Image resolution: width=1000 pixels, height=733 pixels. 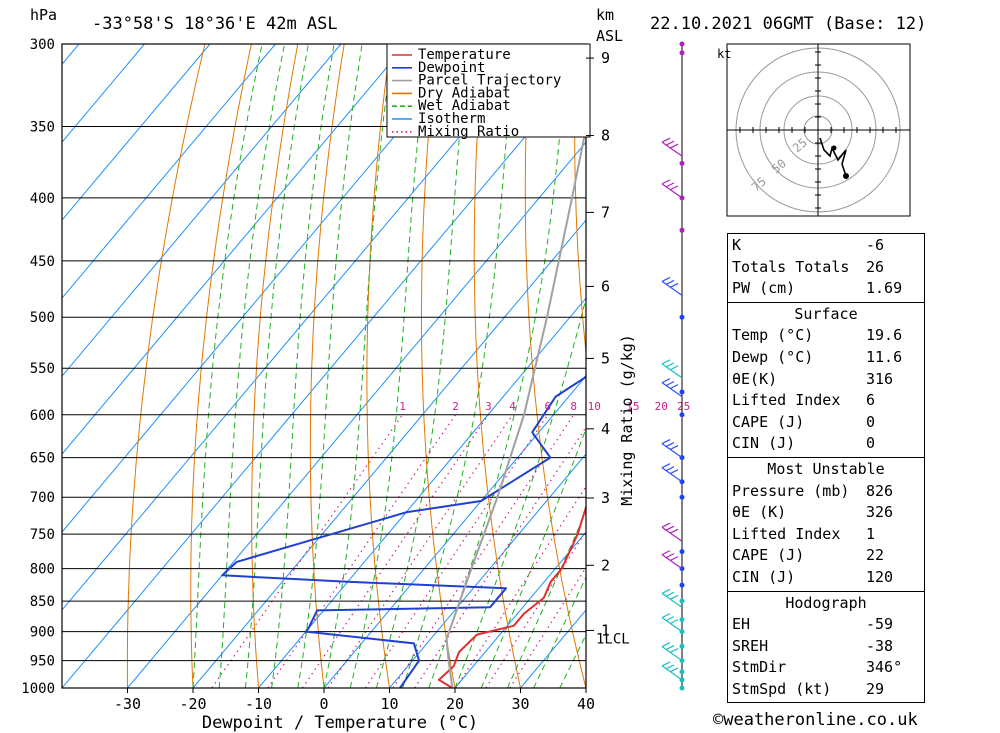 I want to click on mixing-ratio-label: 20, so click(x=661, y=406).